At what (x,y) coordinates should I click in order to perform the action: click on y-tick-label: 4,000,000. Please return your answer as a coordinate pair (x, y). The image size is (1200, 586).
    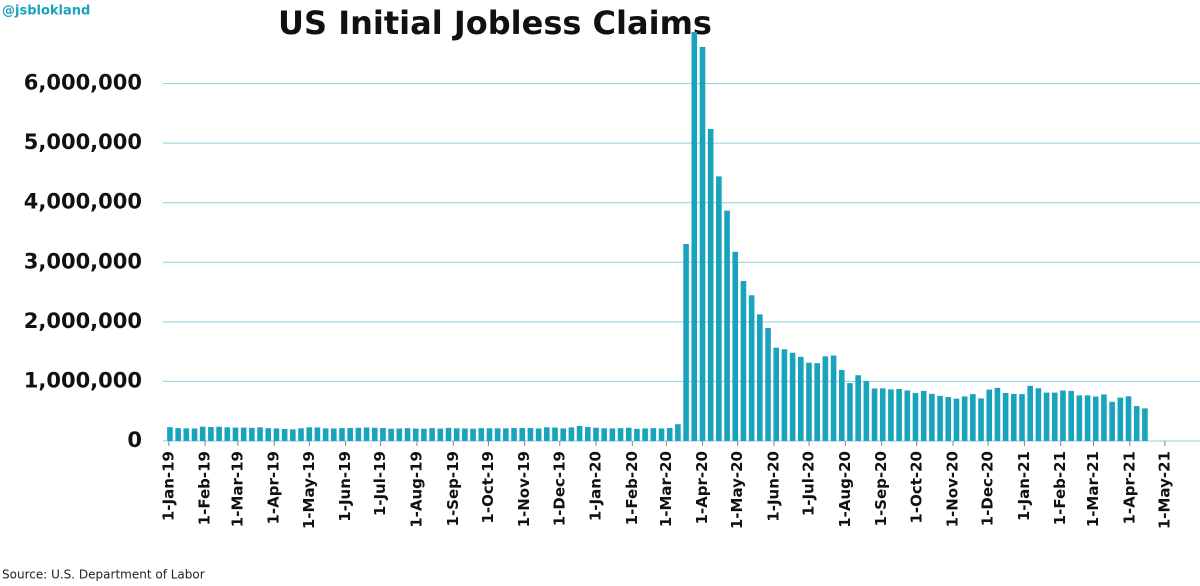
    Looking at the image, I should click on (83, 202).